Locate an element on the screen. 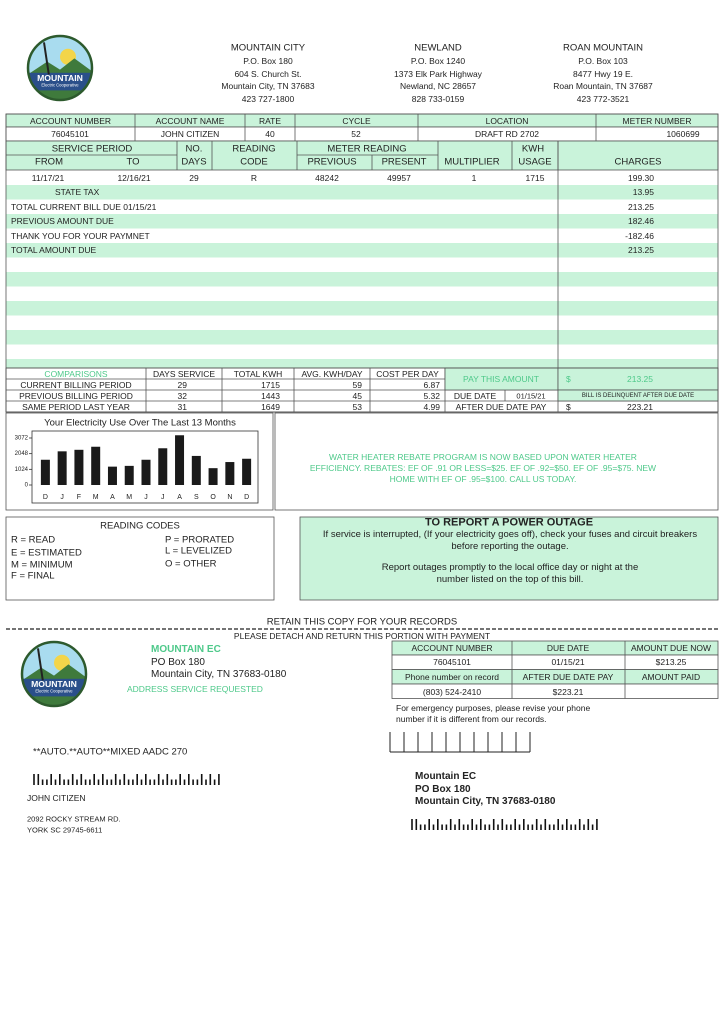 This screenshot has width=724, height=1024. cell-value: 1 is located at coordinates (474, 177).